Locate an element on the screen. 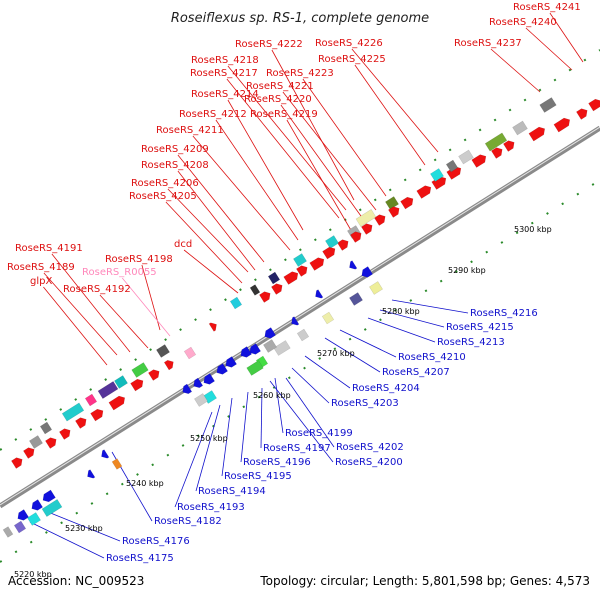 This screenshot has height=600, width=600. gene-label: RoseRS_4197 is located at coordinates (297, 448).